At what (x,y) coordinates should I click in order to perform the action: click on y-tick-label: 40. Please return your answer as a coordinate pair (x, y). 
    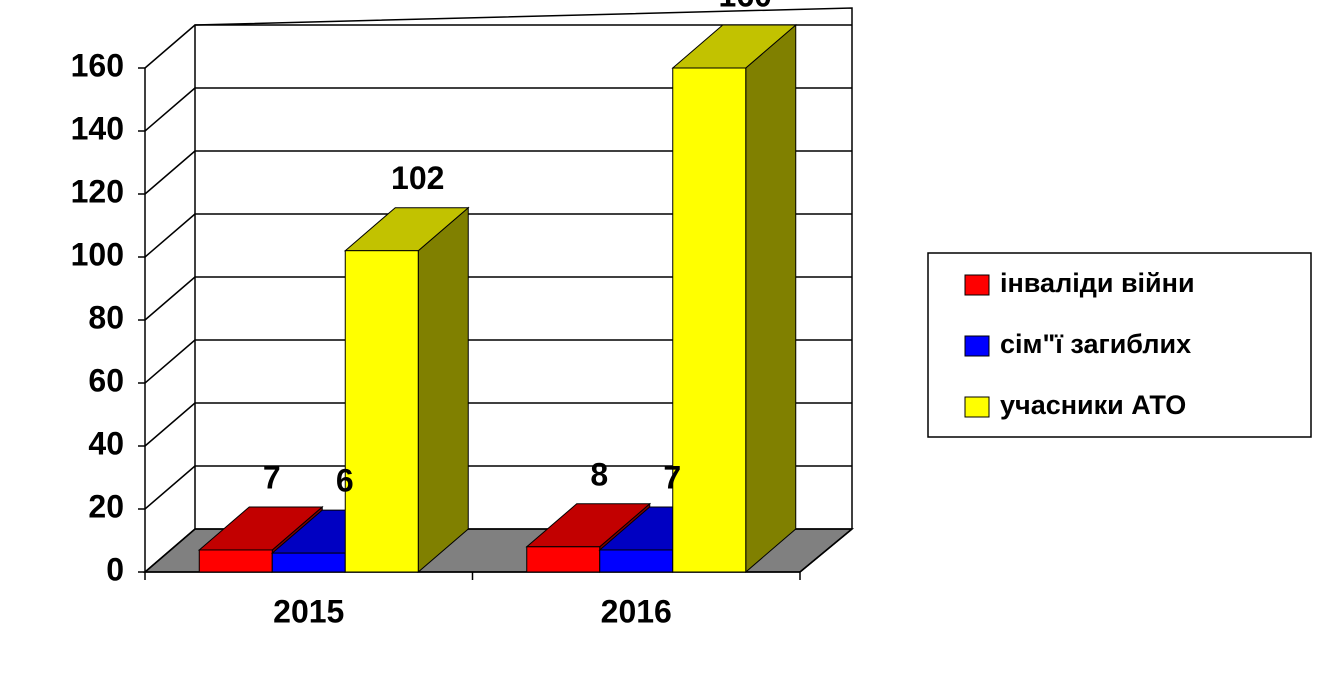
    Looking at the image, I should click on (106, 443).